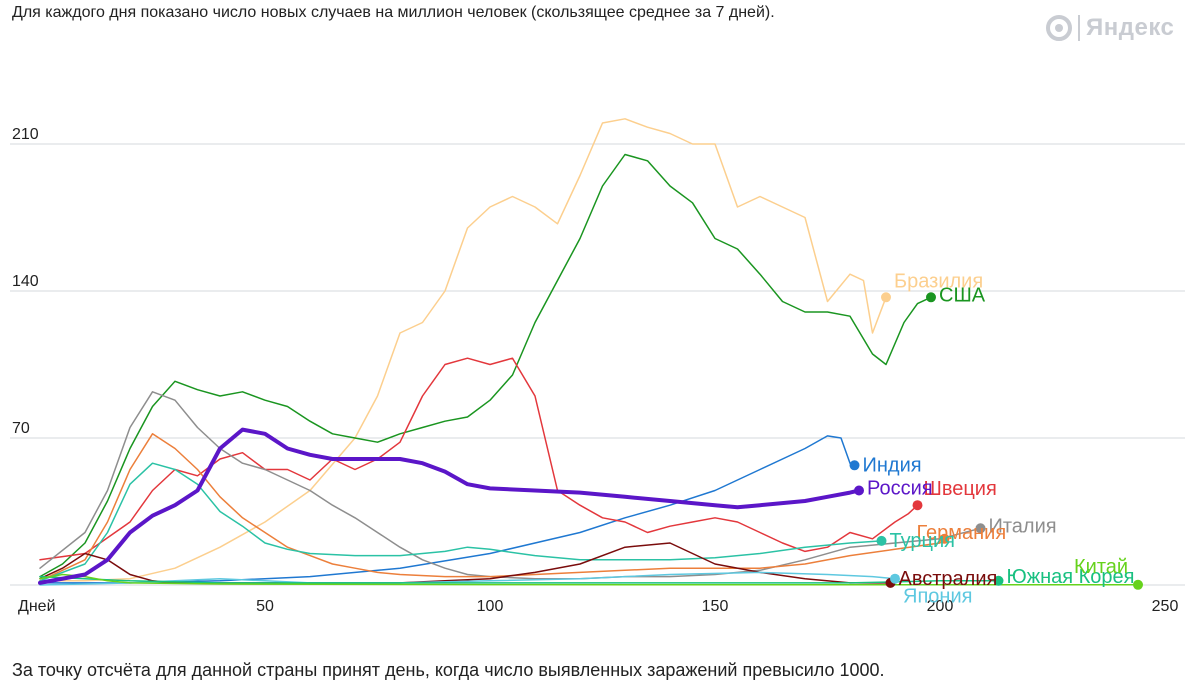 Image resolution: width=1198 pixels, height=688 pixels. I want to click on series-label: Индия, so click(892, 465).